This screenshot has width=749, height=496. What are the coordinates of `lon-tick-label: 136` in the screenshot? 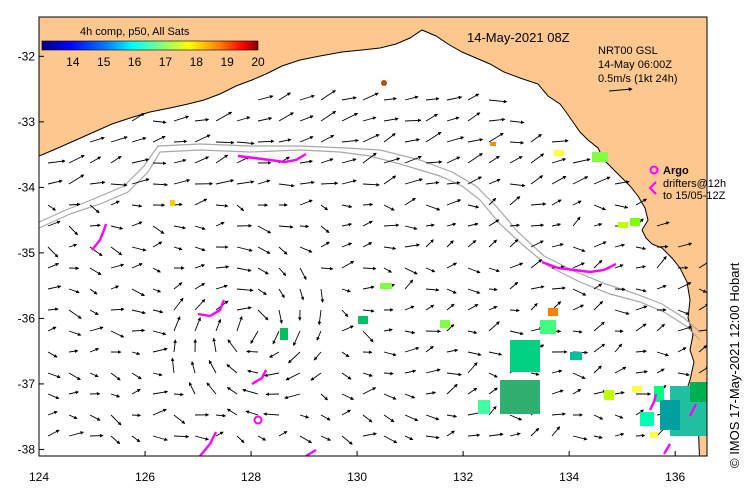 It's located at (675, 477).